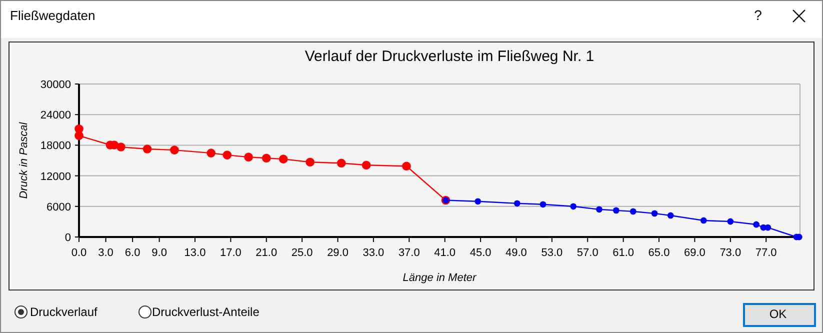 This screenshot has width=823, height=333. Describe the element at coordinates (106, 253) in the screenshot. I see `x-tick-label: 3.0` at that location.